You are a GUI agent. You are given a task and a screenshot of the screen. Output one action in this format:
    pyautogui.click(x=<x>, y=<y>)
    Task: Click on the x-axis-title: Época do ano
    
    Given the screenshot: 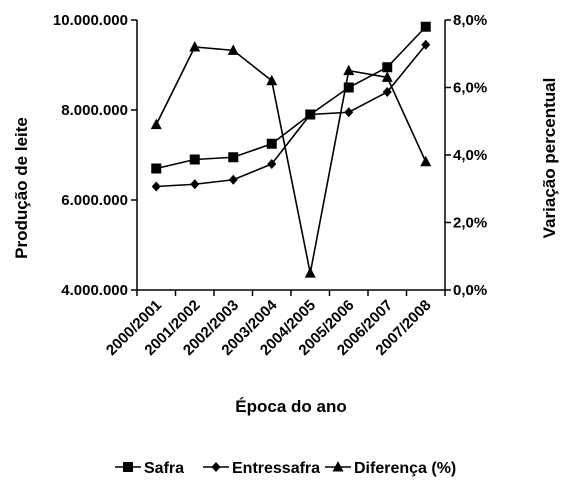 What is the action you would take?
    pyautogui.click(x=290, y=406)
    